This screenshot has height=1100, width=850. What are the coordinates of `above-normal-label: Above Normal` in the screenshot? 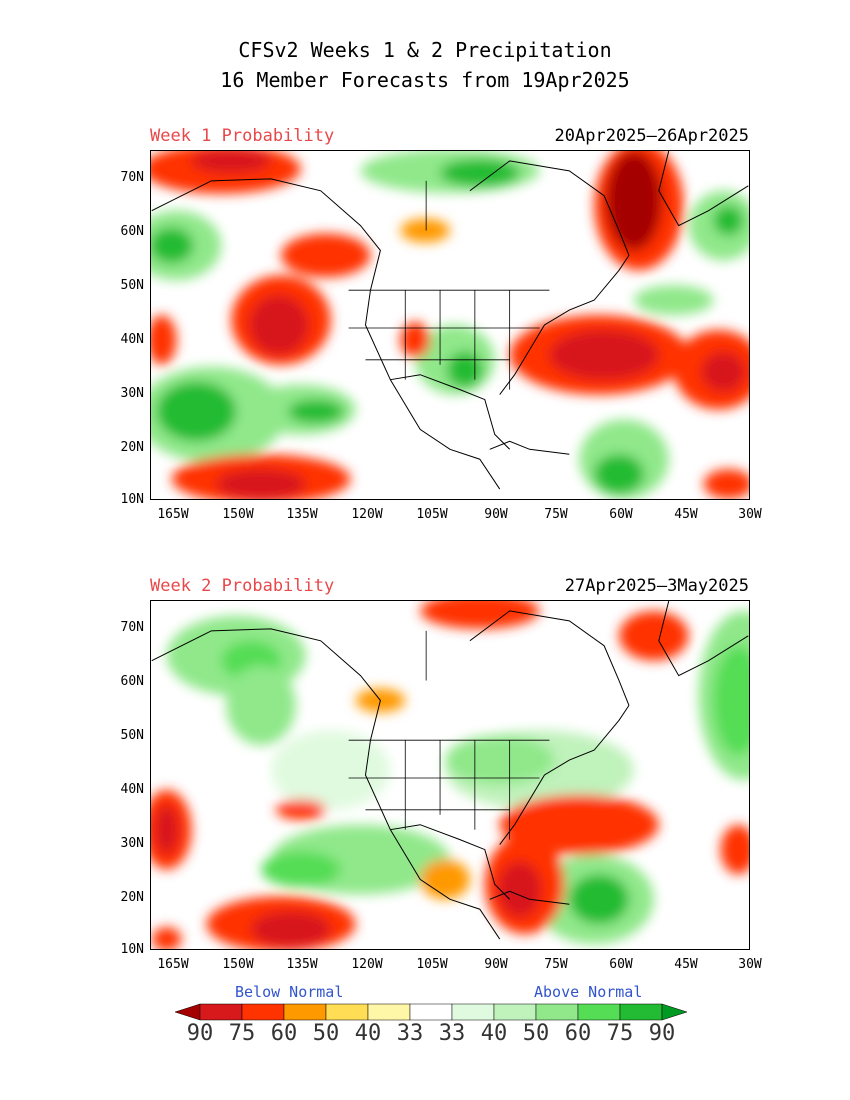 It's located at (588, 992).